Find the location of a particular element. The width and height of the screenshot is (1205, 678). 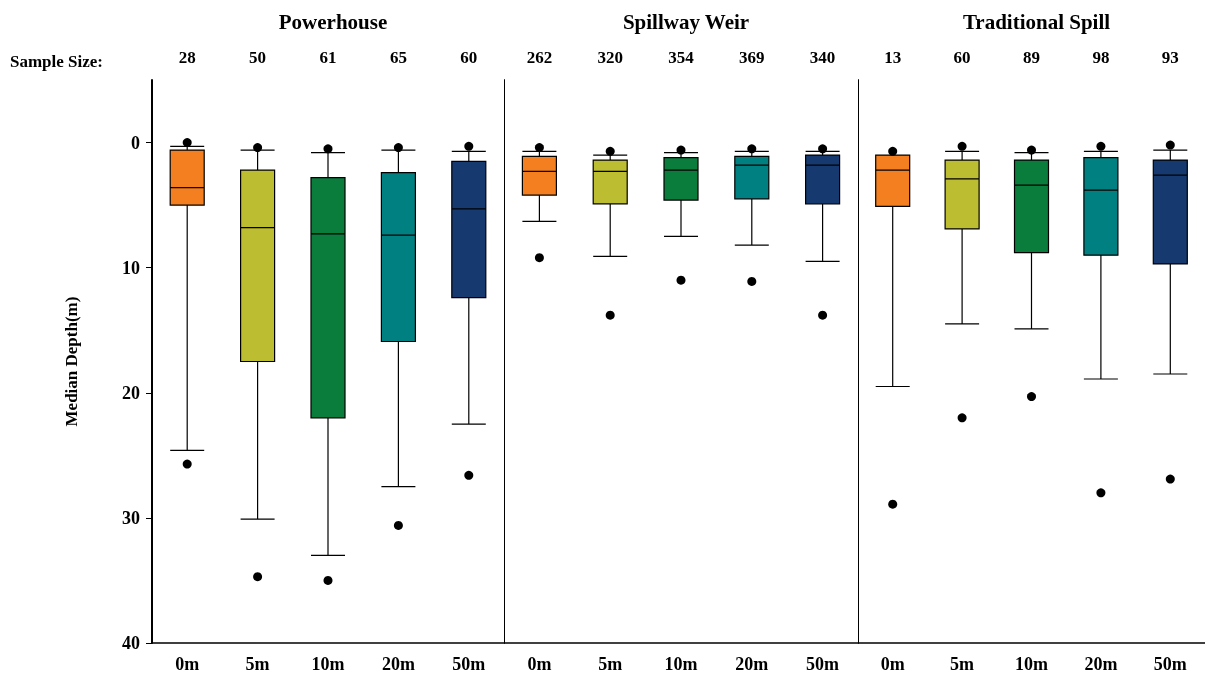

y-tick-label: 30 is located at coordinates (131, 517).